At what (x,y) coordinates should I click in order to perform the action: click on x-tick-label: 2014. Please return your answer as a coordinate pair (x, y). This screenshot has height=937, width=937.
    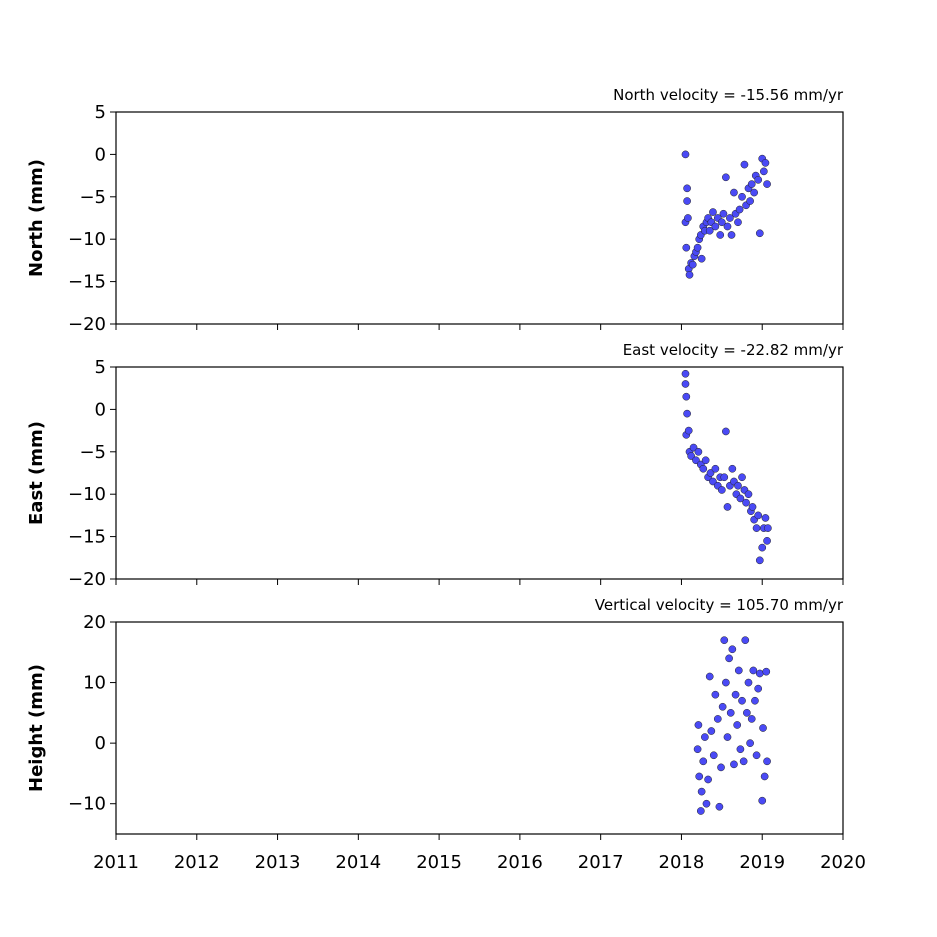
    Looking at the image, I should click on (358, 862).